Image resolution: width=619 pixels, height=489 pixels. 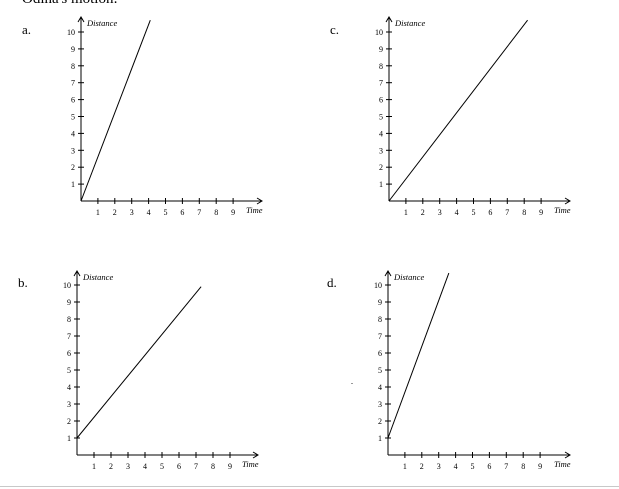 What do you see at coordinates (23, 282) in the screenshot?
I see `option-label-b: b.` at bounding box center [23, 282].